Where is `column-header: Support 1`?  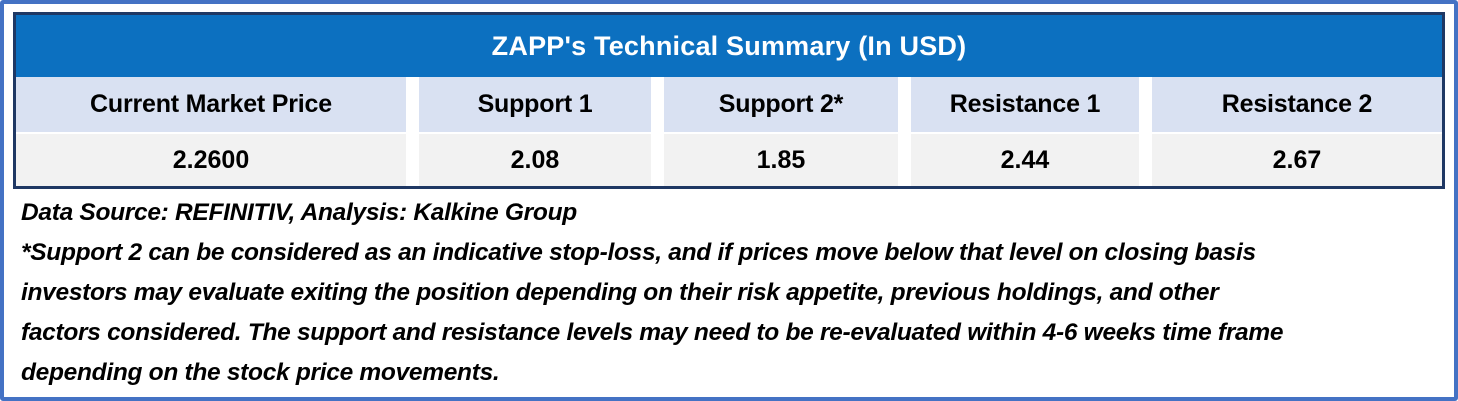
column-header: Support 1 is located at coordinates (535, 104).